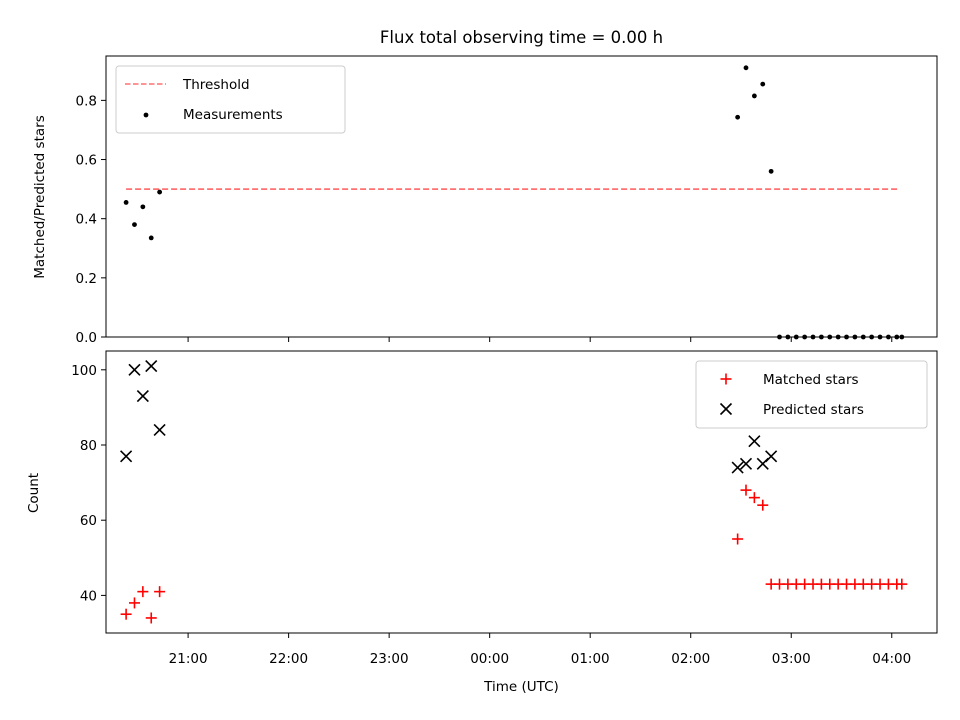  Describe the element at coordinates (86, 279) in the screenshot. I see `y-tick-label: 0.2` at that location.